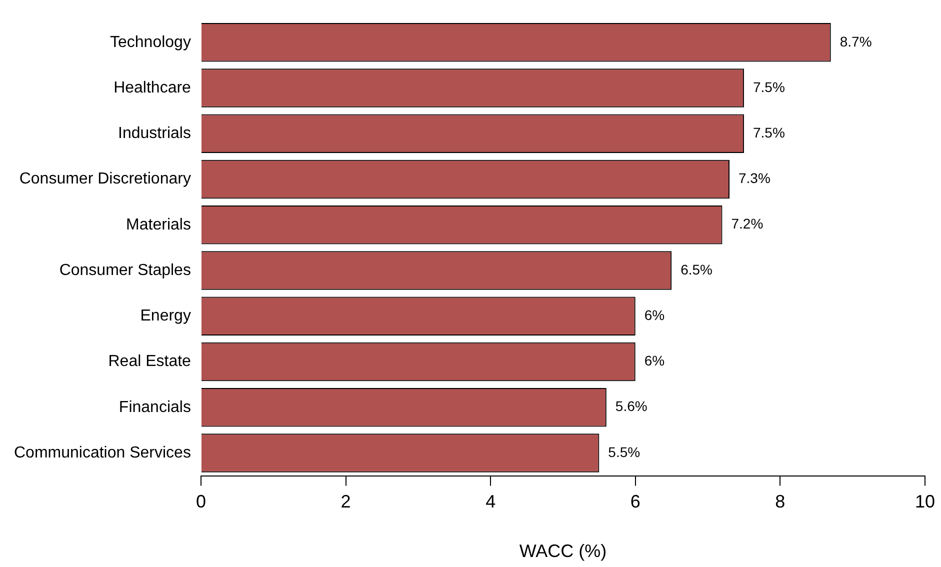  What do you see at coordinates (102, 453) in the screenshot?
I see `y-tick-label: Communication Services` at bounding box center [102, 453].